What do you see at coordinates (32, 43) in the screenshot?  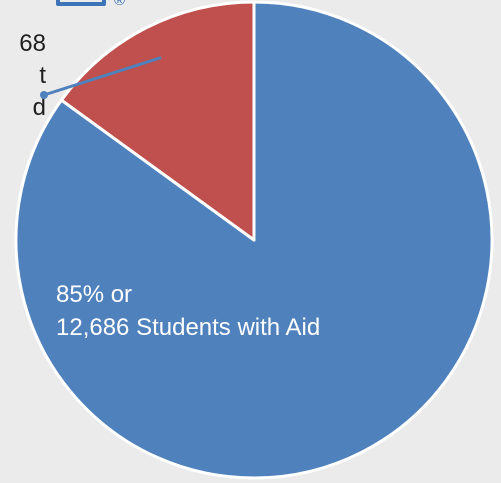 I see `cut-label-line-1: 68` at bounding box center [32, 43].